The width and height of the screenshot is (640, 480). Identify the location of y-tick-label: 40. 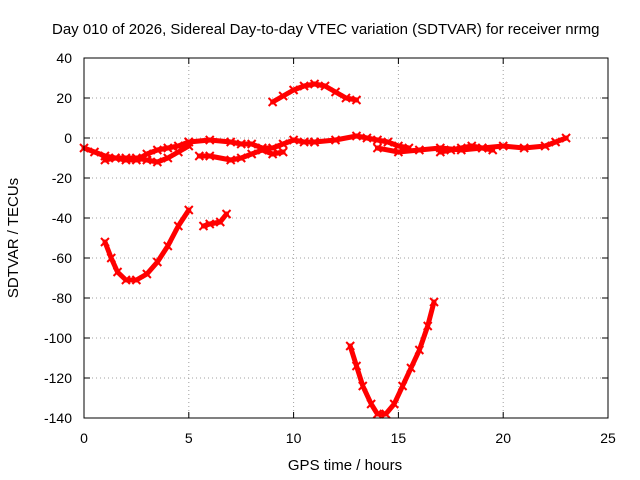
(64, 58).